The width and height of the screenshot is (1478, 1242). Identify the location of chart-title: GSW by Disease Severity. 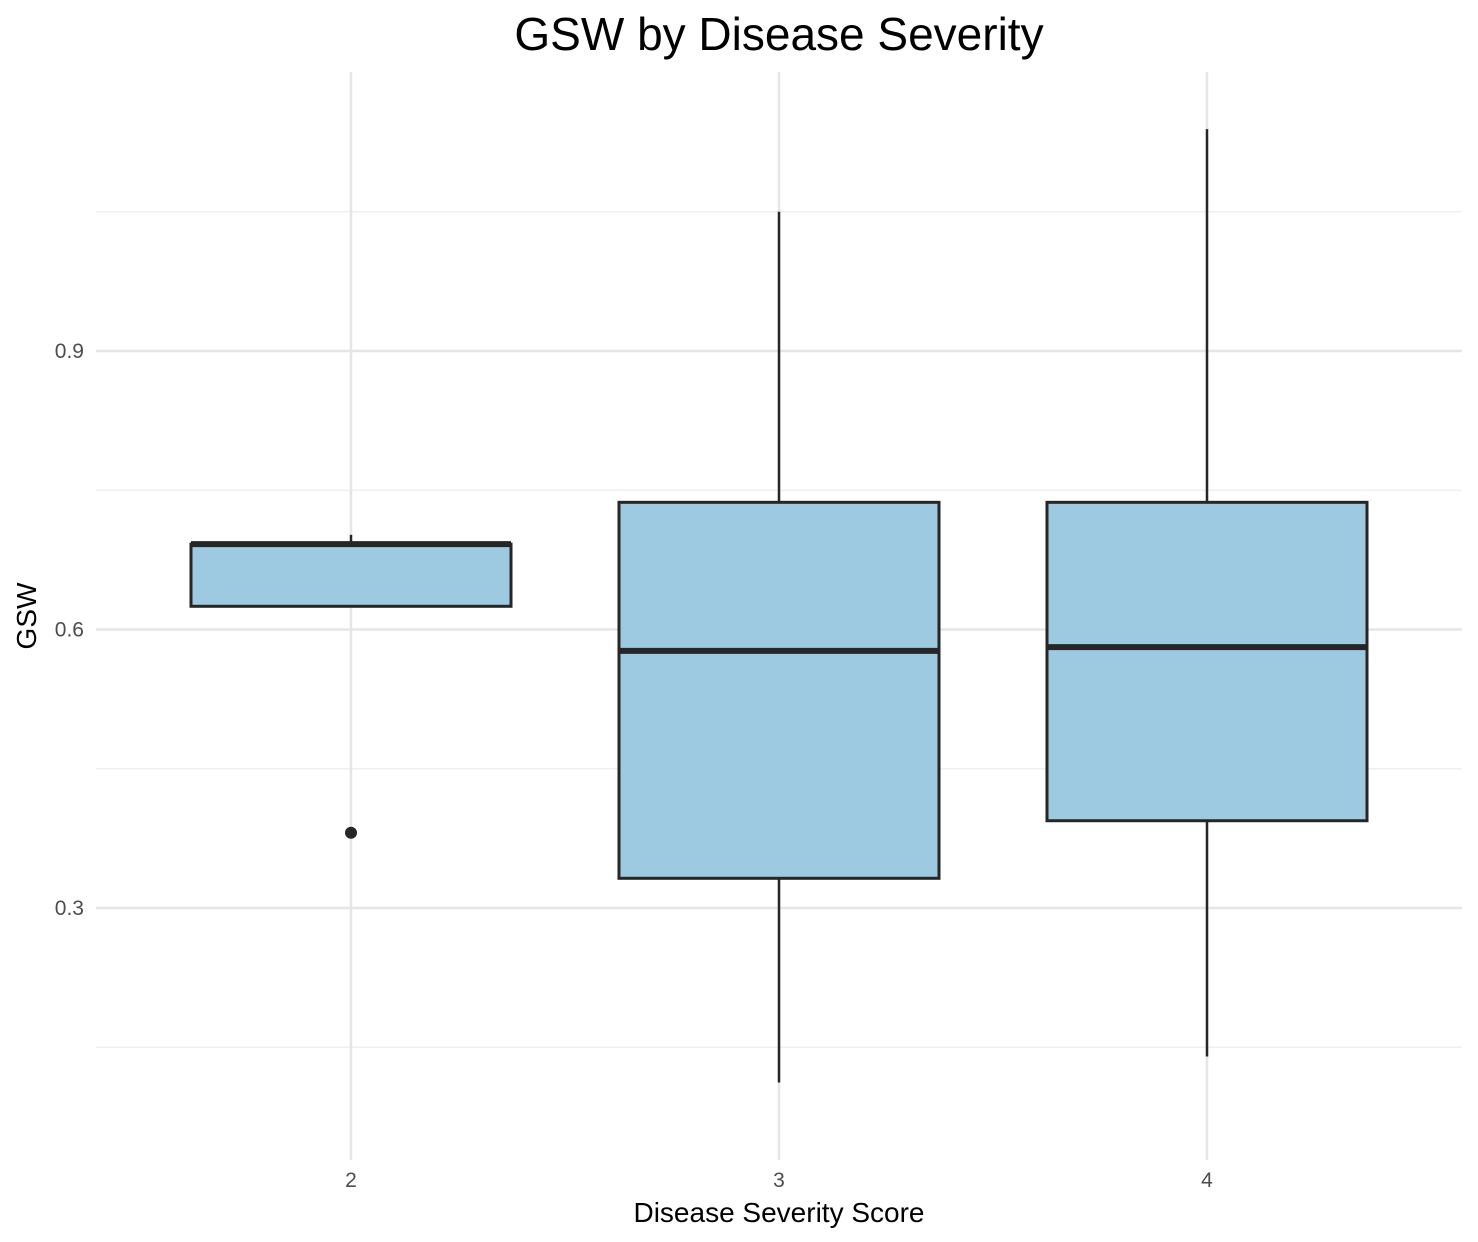
(778, 34).